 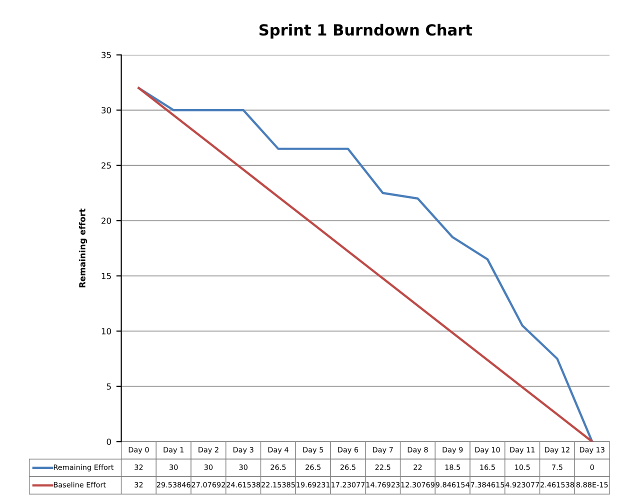 I want to click on y-tick-label: 5, so click(x=108, y=386).